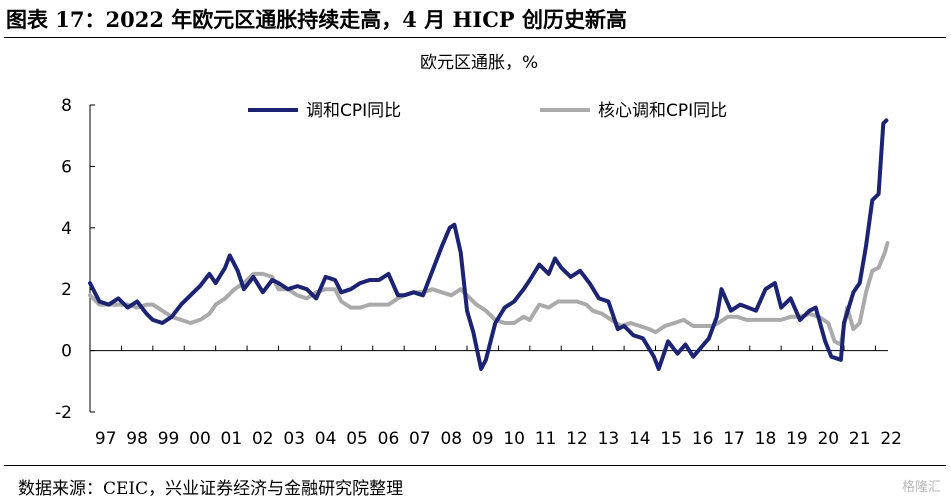  I want to click on x-tick-label: 99, so click(169, 439).